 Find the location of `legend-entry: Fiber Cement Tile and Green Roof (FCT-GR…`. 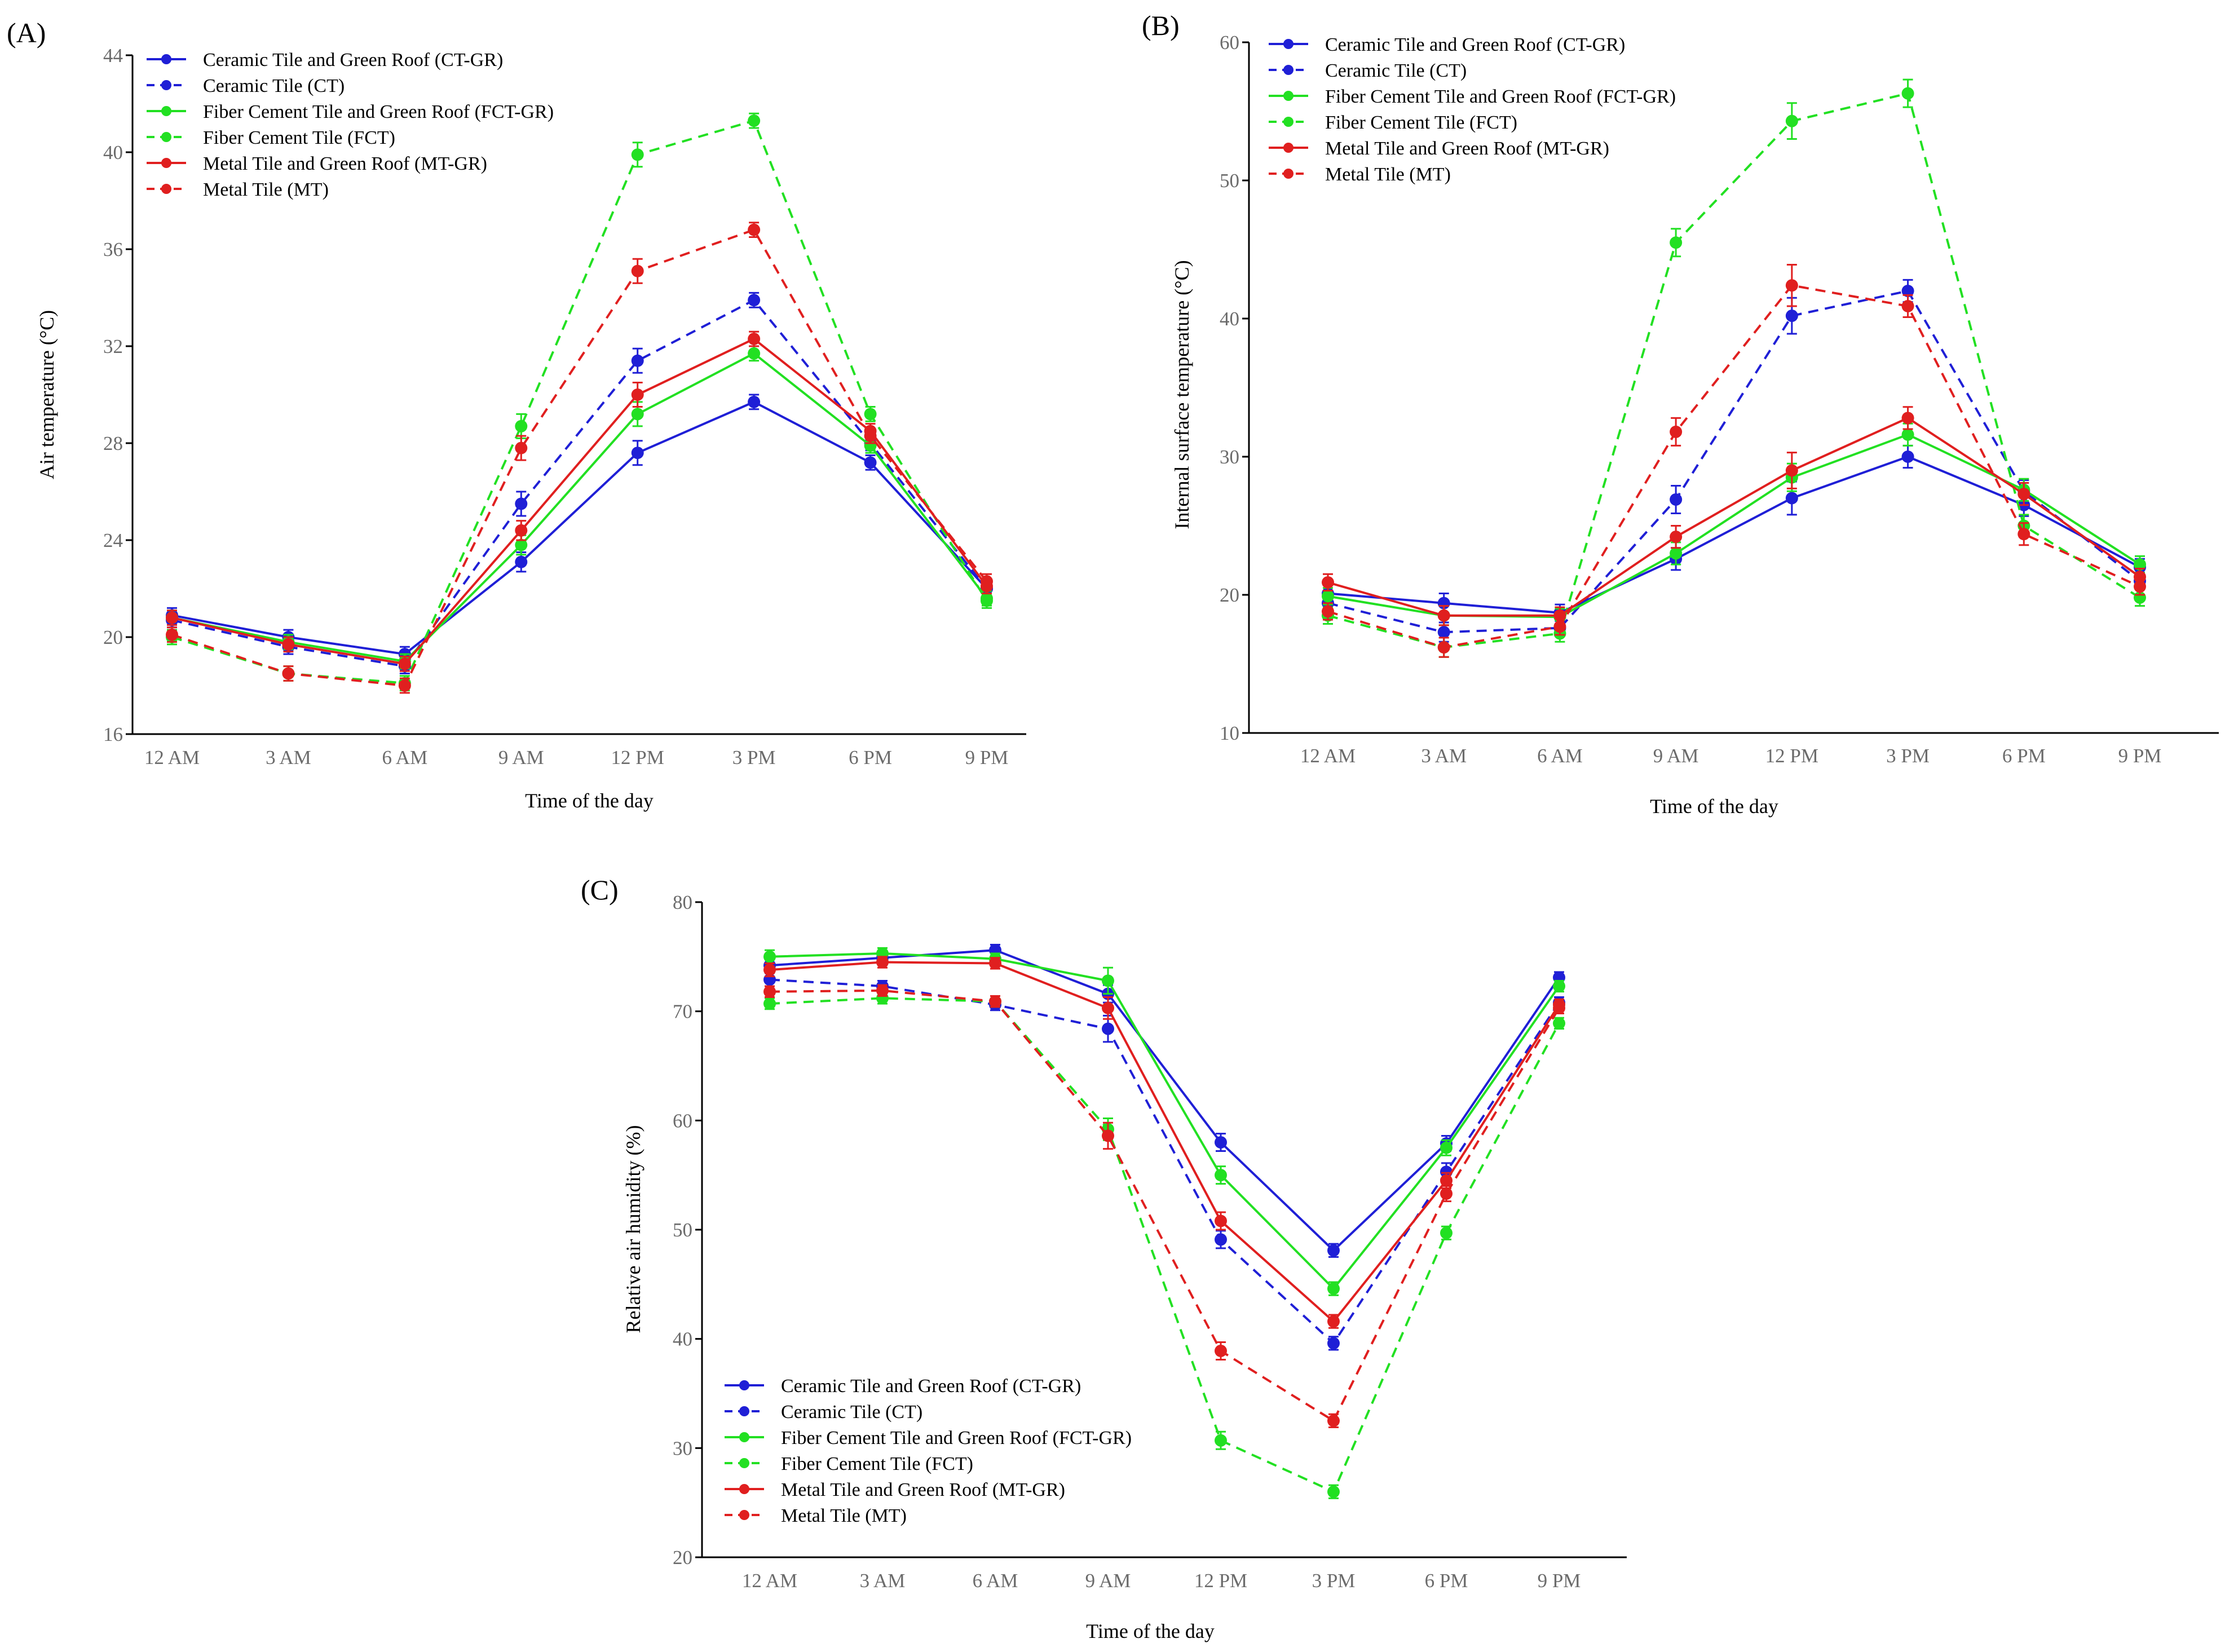

legend-entry: Fiber Cement Tile and Green Roof (FCT-GR… is located at coordinates (350, 111).